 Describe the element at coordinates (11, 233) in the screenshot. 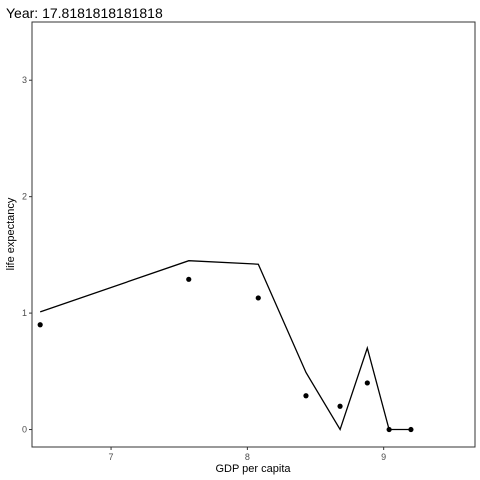

I see `y-axis-label: life expectancy` at that location.